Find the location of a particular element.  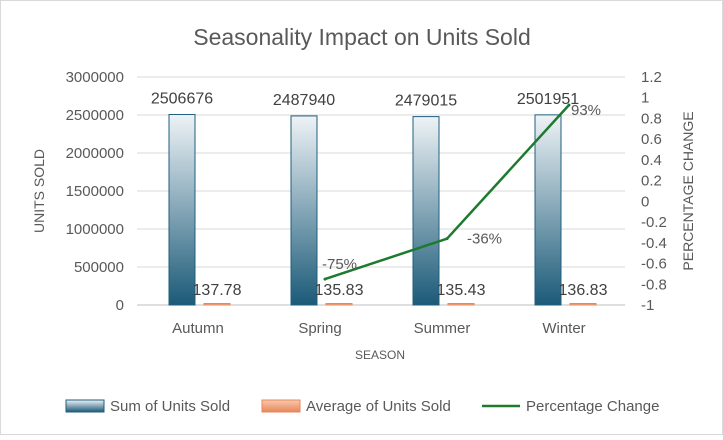

x-axis: Autumn Spring Summer Winter is located at coordinates (379, 328).